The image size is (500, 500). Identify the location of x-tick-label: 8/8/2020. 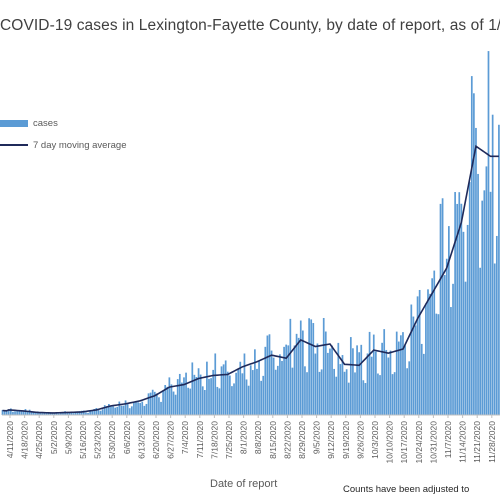
(258, 437).